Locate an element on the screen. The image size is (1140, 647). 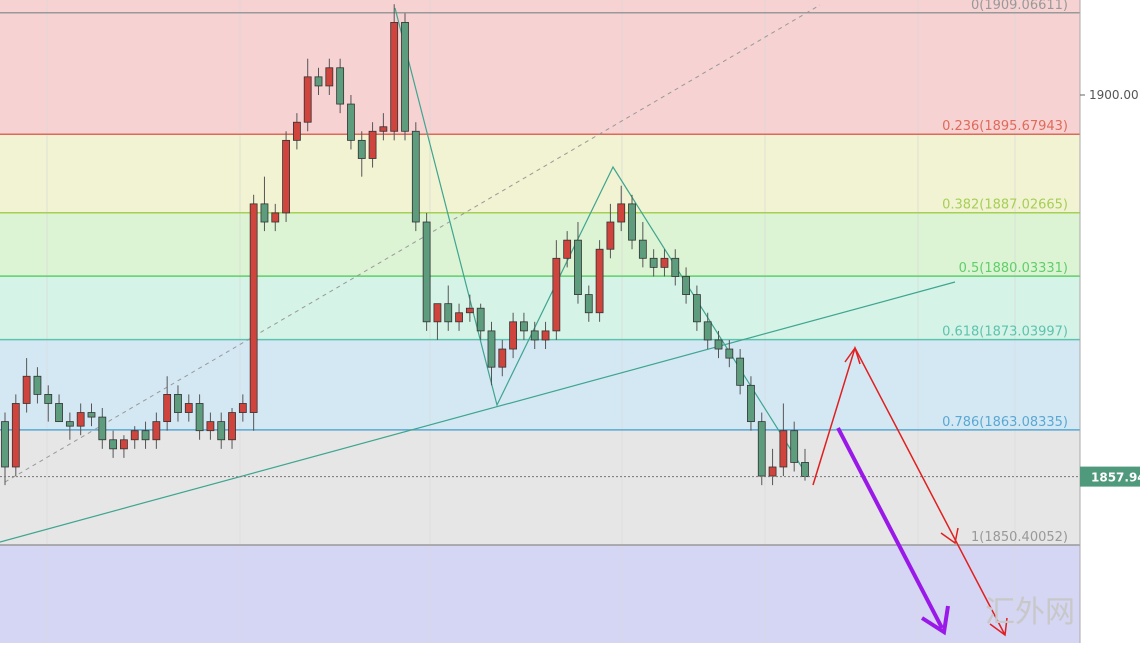
price-axis-bg is located at coordinates (1110, 321).